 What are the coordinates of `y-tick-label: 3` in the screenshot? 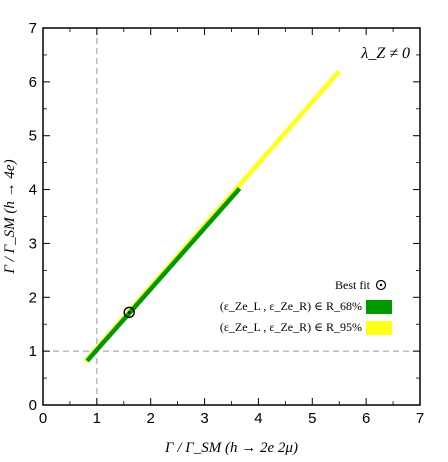 It's located at (33, 243).